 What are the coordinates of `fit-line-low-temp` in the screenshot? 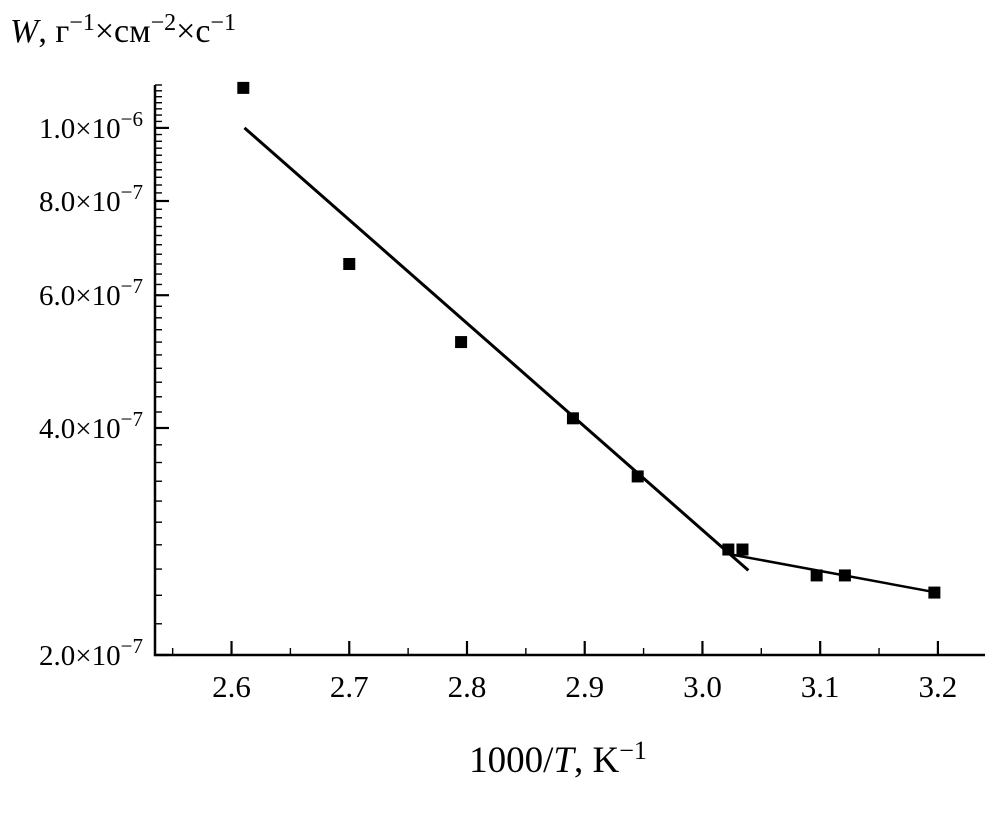 It's located at (830, 572).